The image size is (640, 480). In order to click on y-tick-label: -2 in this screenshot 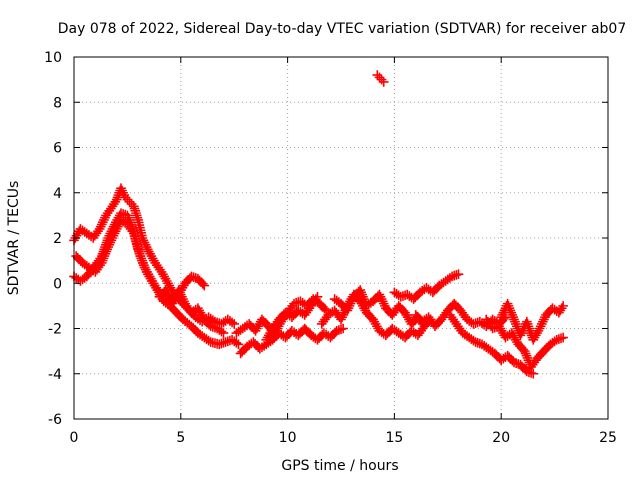, I will do `click(55, 330)`.